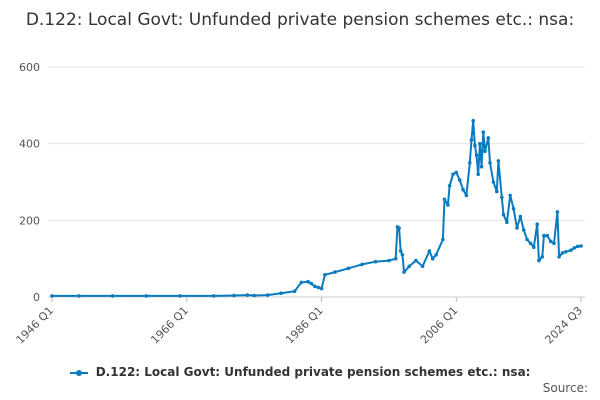 The image size is (600, 400). Describe the element at coordinates (29, 144) in the screenshot. I see `y-tick-label: 400` at that location.